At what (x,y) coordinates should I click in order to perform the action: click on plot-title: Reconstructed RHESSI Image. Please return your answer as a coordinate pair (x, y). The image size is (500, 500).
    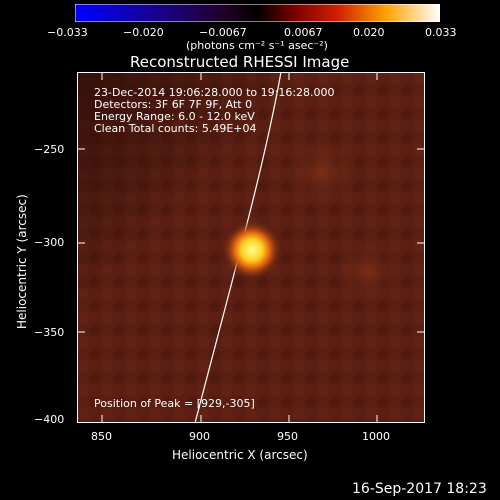
    Looking at the image, I should click on (240, 62).